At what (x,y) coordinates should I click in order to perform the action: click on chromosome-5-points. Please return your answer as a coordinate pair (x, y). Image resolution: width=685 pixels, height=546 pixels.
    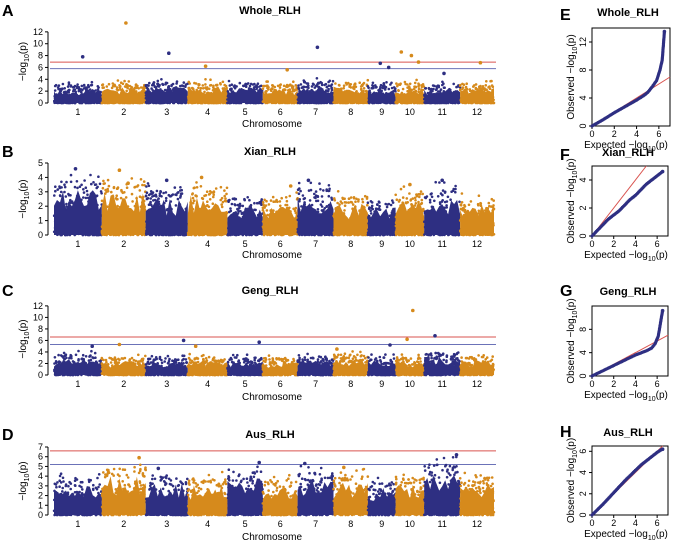
    Looking at the image, I should click on (245, 92).